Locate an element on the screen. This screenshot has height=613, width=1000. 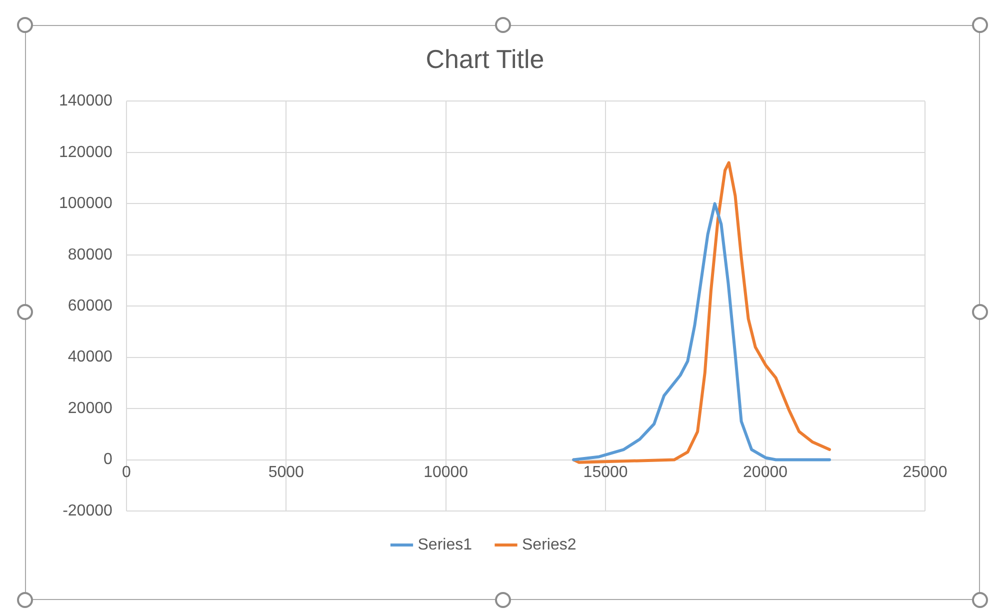
x-tick-label: 15000 is located at coordinates (605, 472).